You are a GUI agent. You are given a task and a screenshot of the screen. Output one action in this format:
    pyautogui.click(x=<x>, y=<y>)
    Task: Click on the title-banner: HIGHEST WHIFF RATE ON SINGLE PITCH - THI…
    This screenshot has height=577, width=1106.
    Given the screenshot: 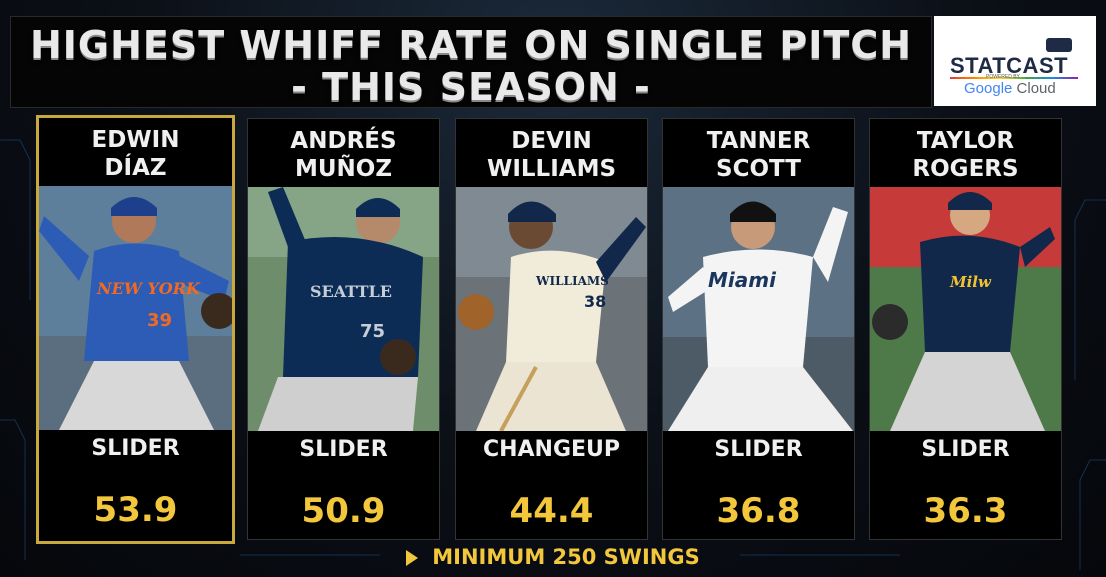 What is the action you would take?
    pyautogui.click(x=471, y=62)
    